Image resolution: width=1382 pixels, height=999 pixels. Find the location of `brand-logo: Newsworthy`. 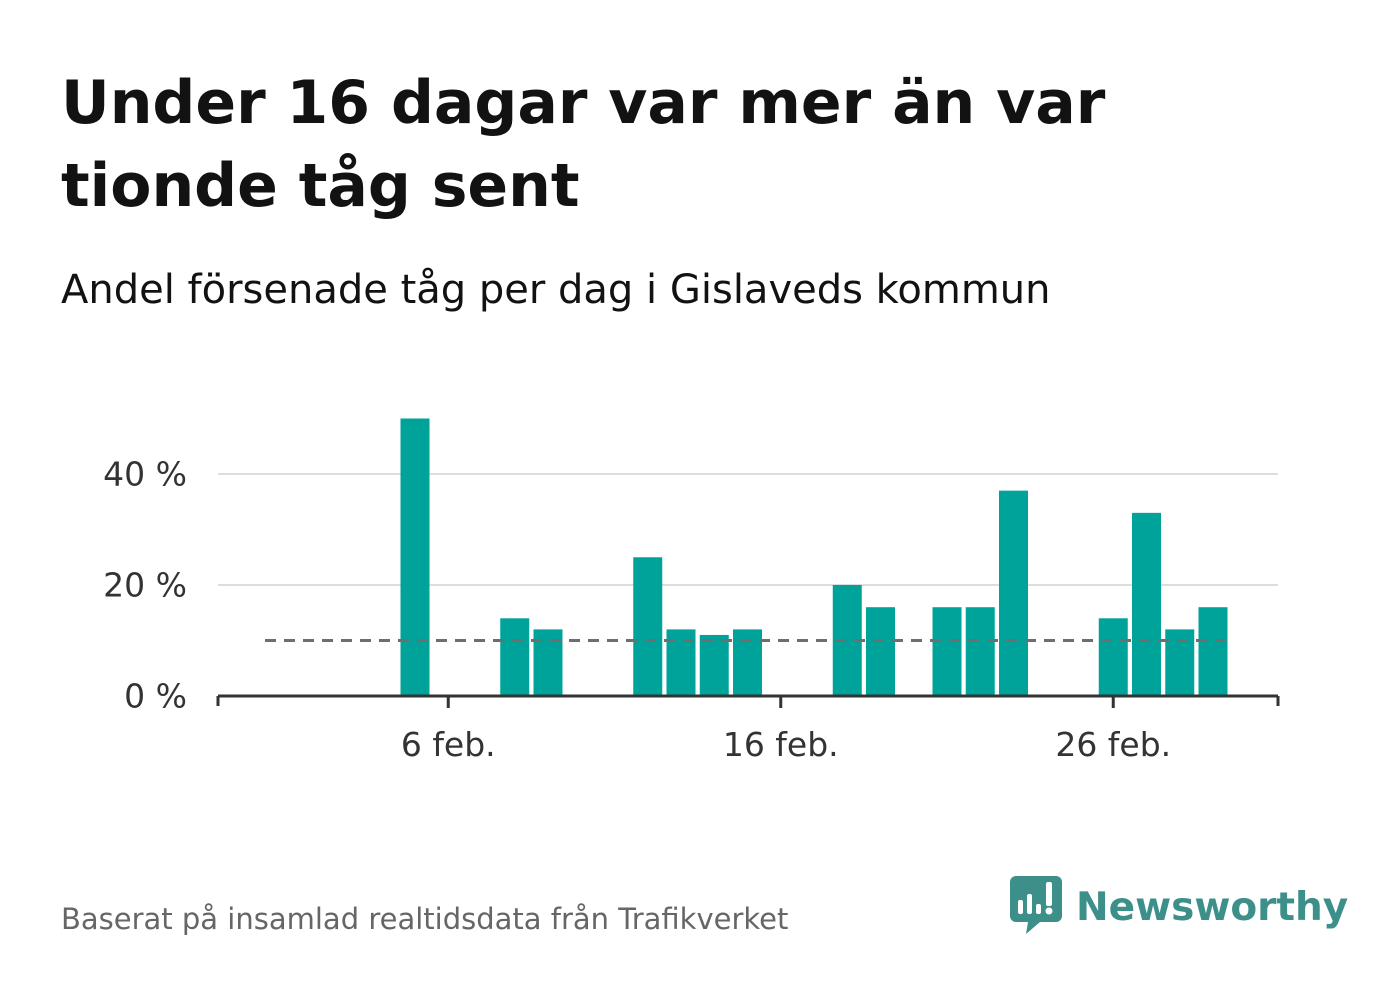

brand-logo: Newsworthy is located at coordinates (1179, 908).